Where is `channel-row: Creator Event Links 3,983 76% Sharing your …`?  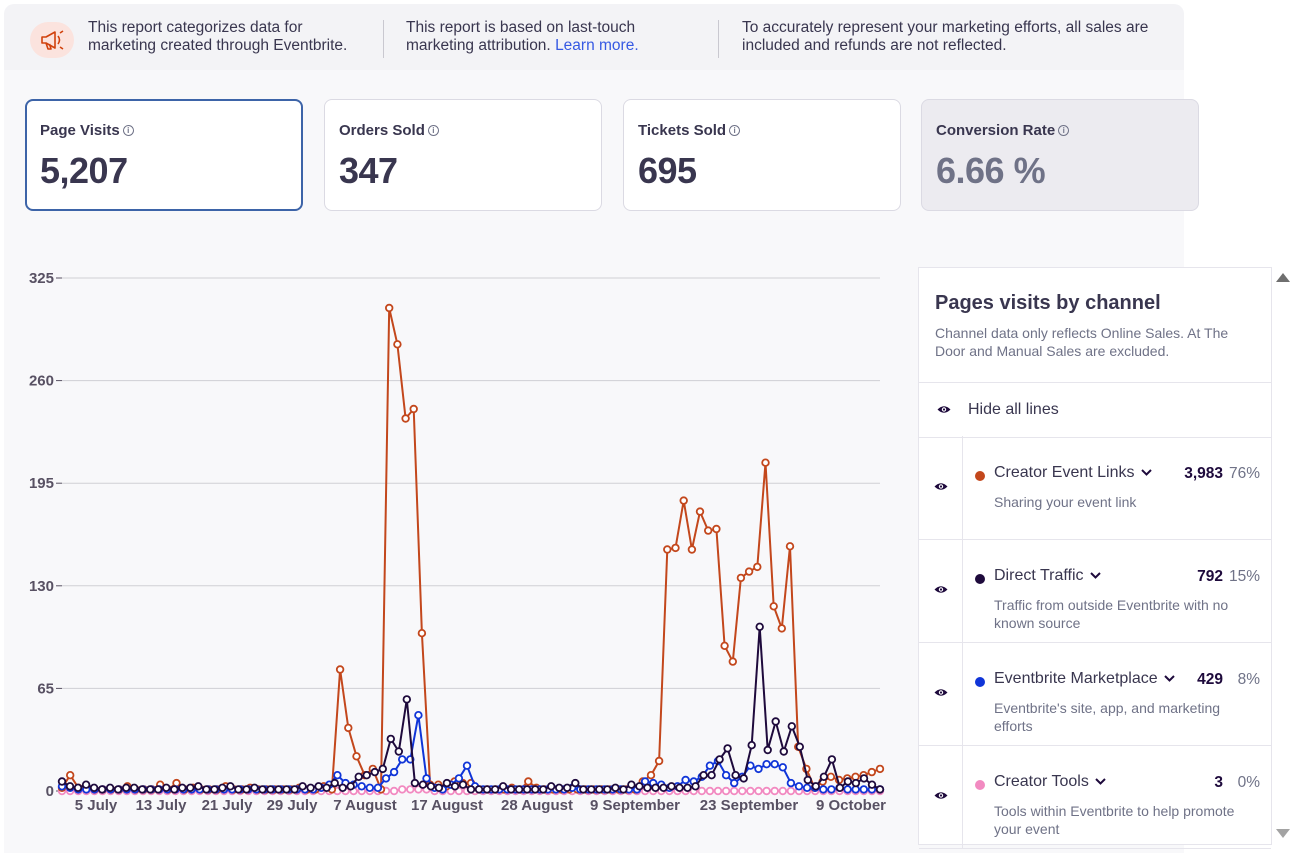
channel-row: Creator Event Links 3,983 76% Sharing your … is located at coordinates (1095, 488).